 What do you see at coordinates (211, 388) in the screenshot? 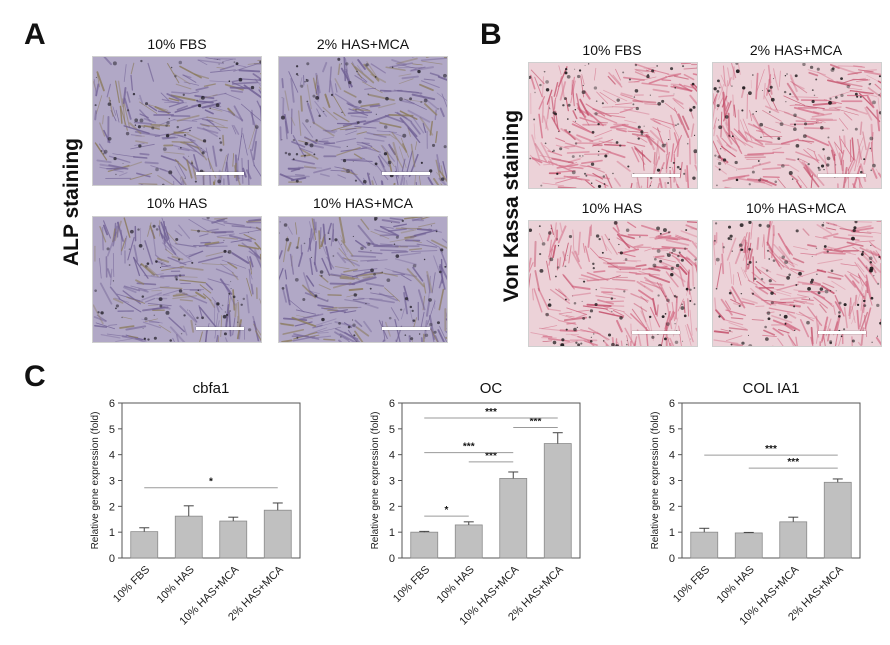
I see `chart-title: cbfa1` at bounding box center [211, 388].